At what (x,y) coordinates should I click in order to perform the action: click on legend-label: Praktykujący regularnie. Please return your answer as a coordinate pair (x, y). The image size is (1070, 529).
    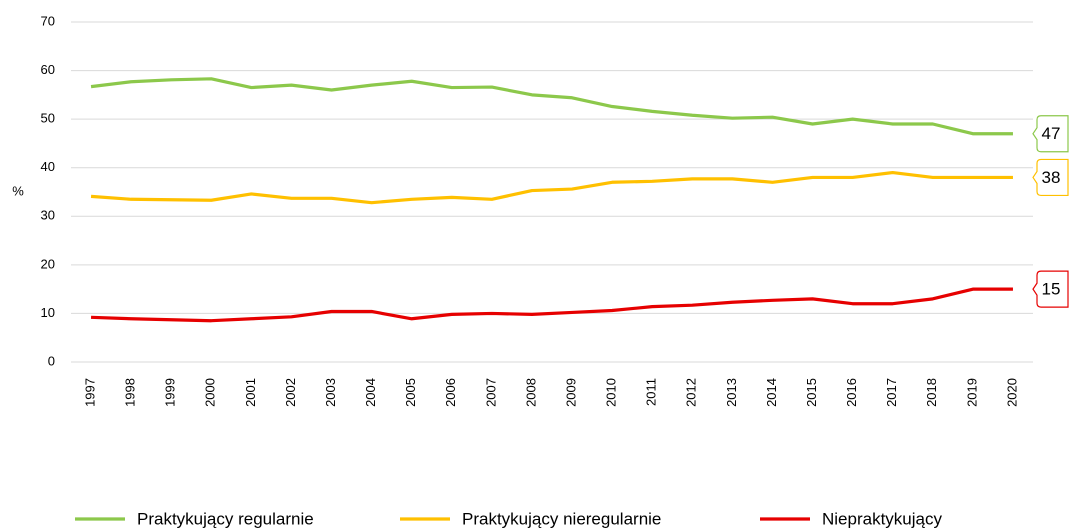
    Looking at the image, I should click on (225, 518).